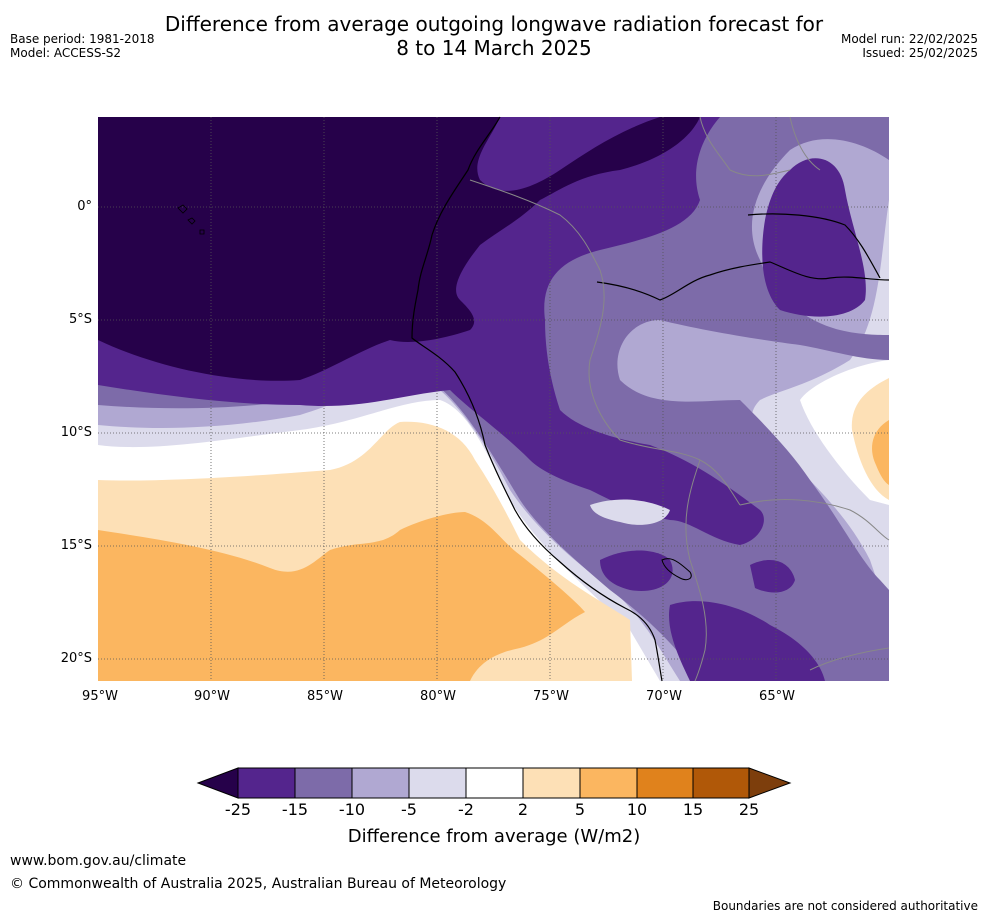 The height and width of the screenshot is (919, 988). What do you see at coordinates (100, 696) in the screenshot?
I see `lon-tick-label: 95°W` at bounding box center [100, 696].